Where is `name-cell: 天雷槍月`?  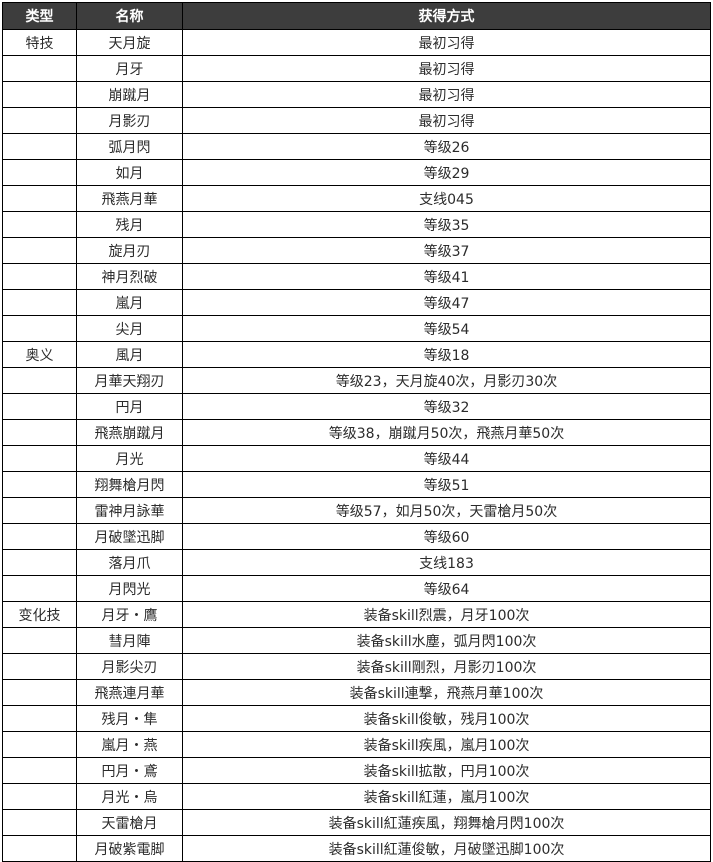 name-cell: 天雷槍月 is located at coordinates (129, 822).